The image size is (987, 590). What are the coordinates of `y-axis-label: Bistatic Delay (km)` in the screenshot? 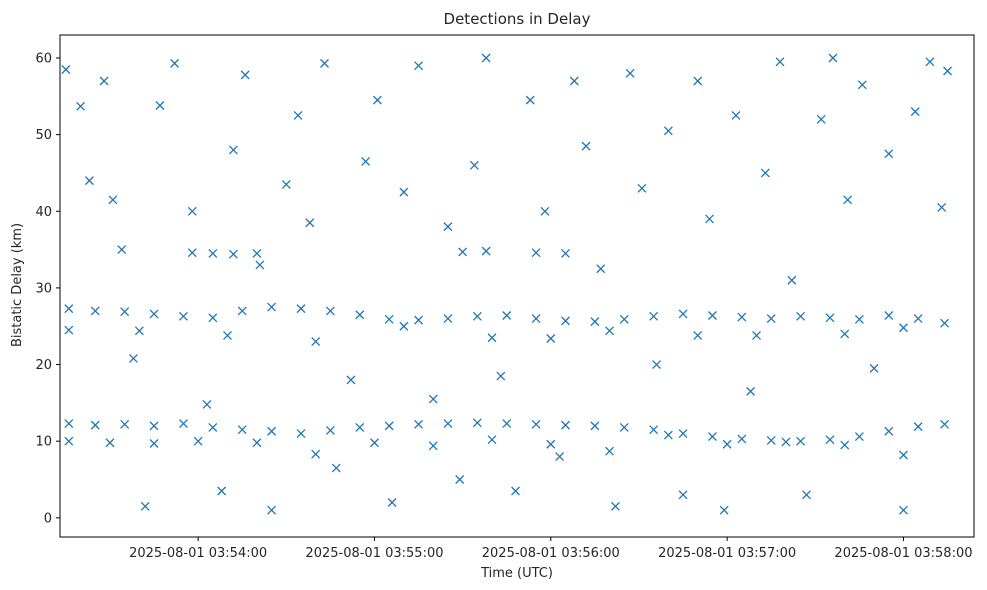 It's located at (17, 285).